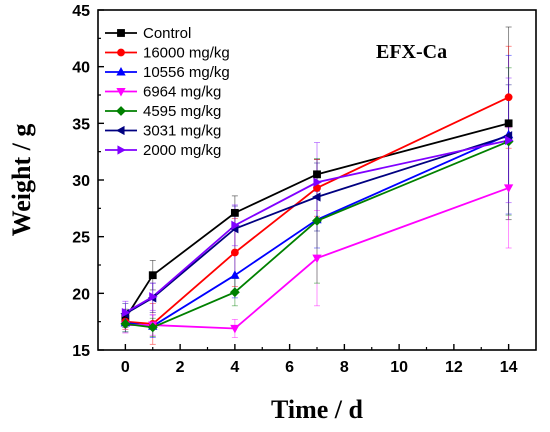  I want to click on y-tick-label-30: 30, so click(81, 181).